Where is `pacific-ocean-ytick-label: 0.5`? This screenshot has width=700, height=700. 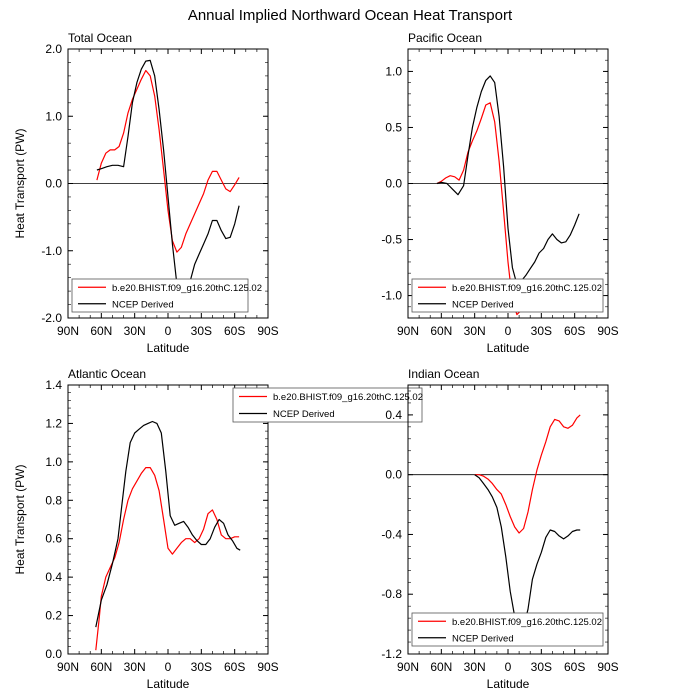
pacific-ocean-ytick-label: 0.5 is located at coordinates (393, 127).